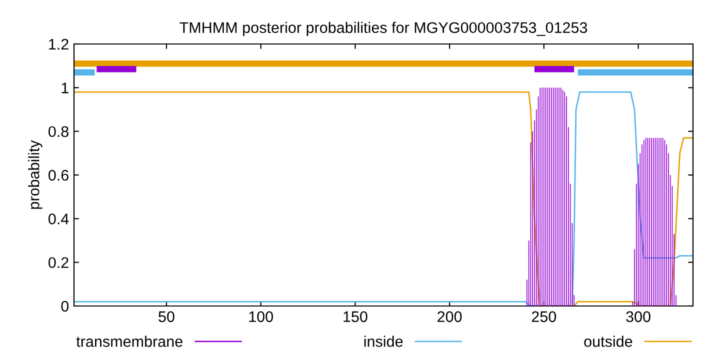  Describe the element at coordinates (638, 316) in the screenshot. I see `x-tick-label: 300` at that location.